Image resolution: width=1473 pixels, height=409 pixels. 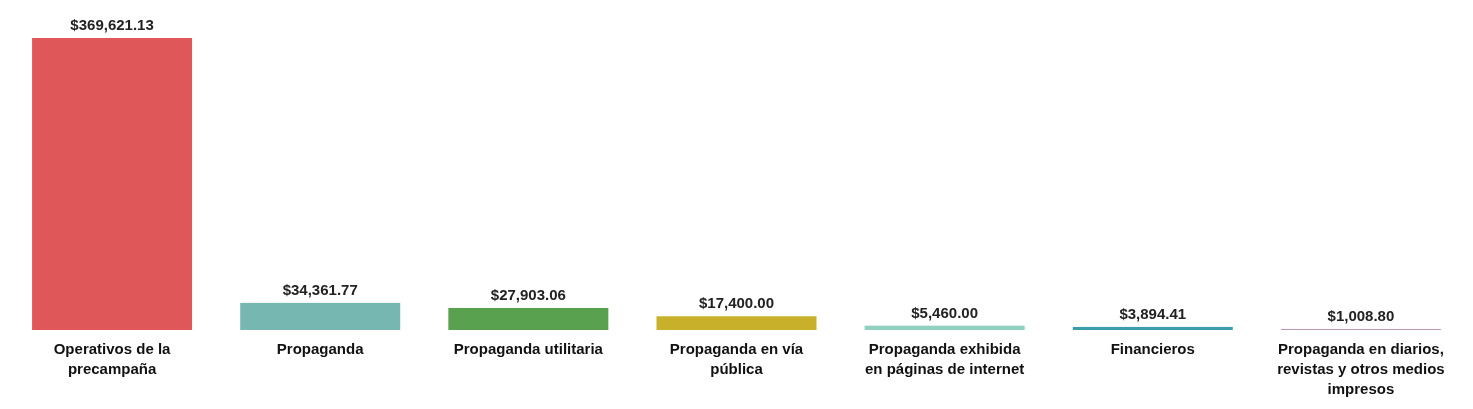 What do you see at coordinates (736, 303) in the screenshot?
I see `data-label: $17,400.00` at bounding box center [736, 303].